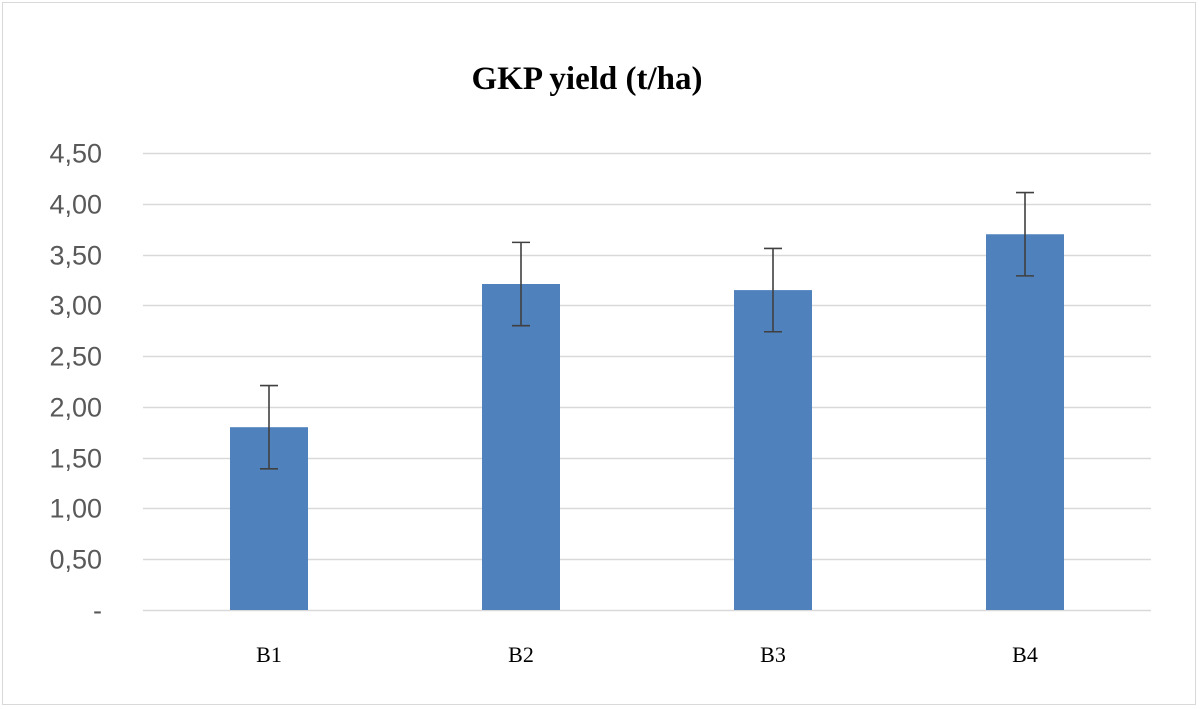 The height and width of the screenshot is (709, 1200). I want to click on bar-b2, so click(521, 447).